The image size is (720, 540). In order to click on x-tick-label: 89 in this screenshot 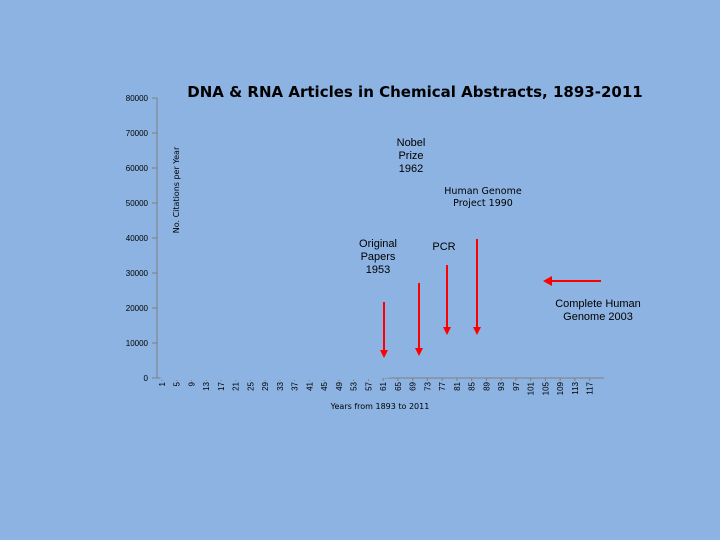, I will do `click(486, 385)`.